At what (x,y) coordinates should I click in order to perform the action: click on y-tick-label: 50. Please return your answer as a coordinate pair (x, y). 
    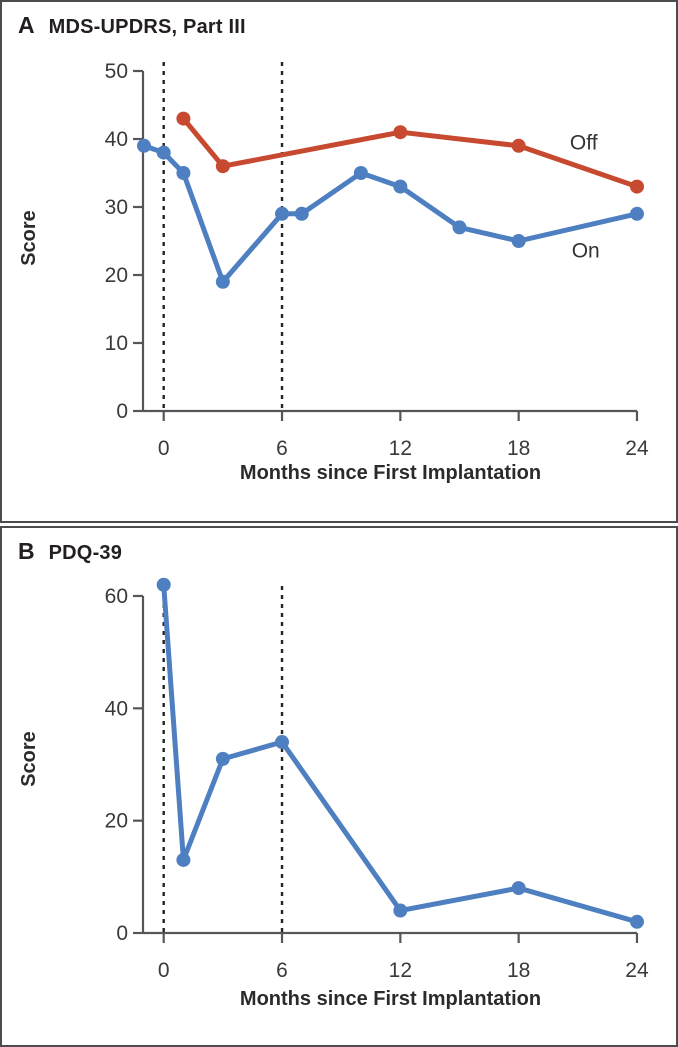
    Looking at the image, I should click on (116, 71).